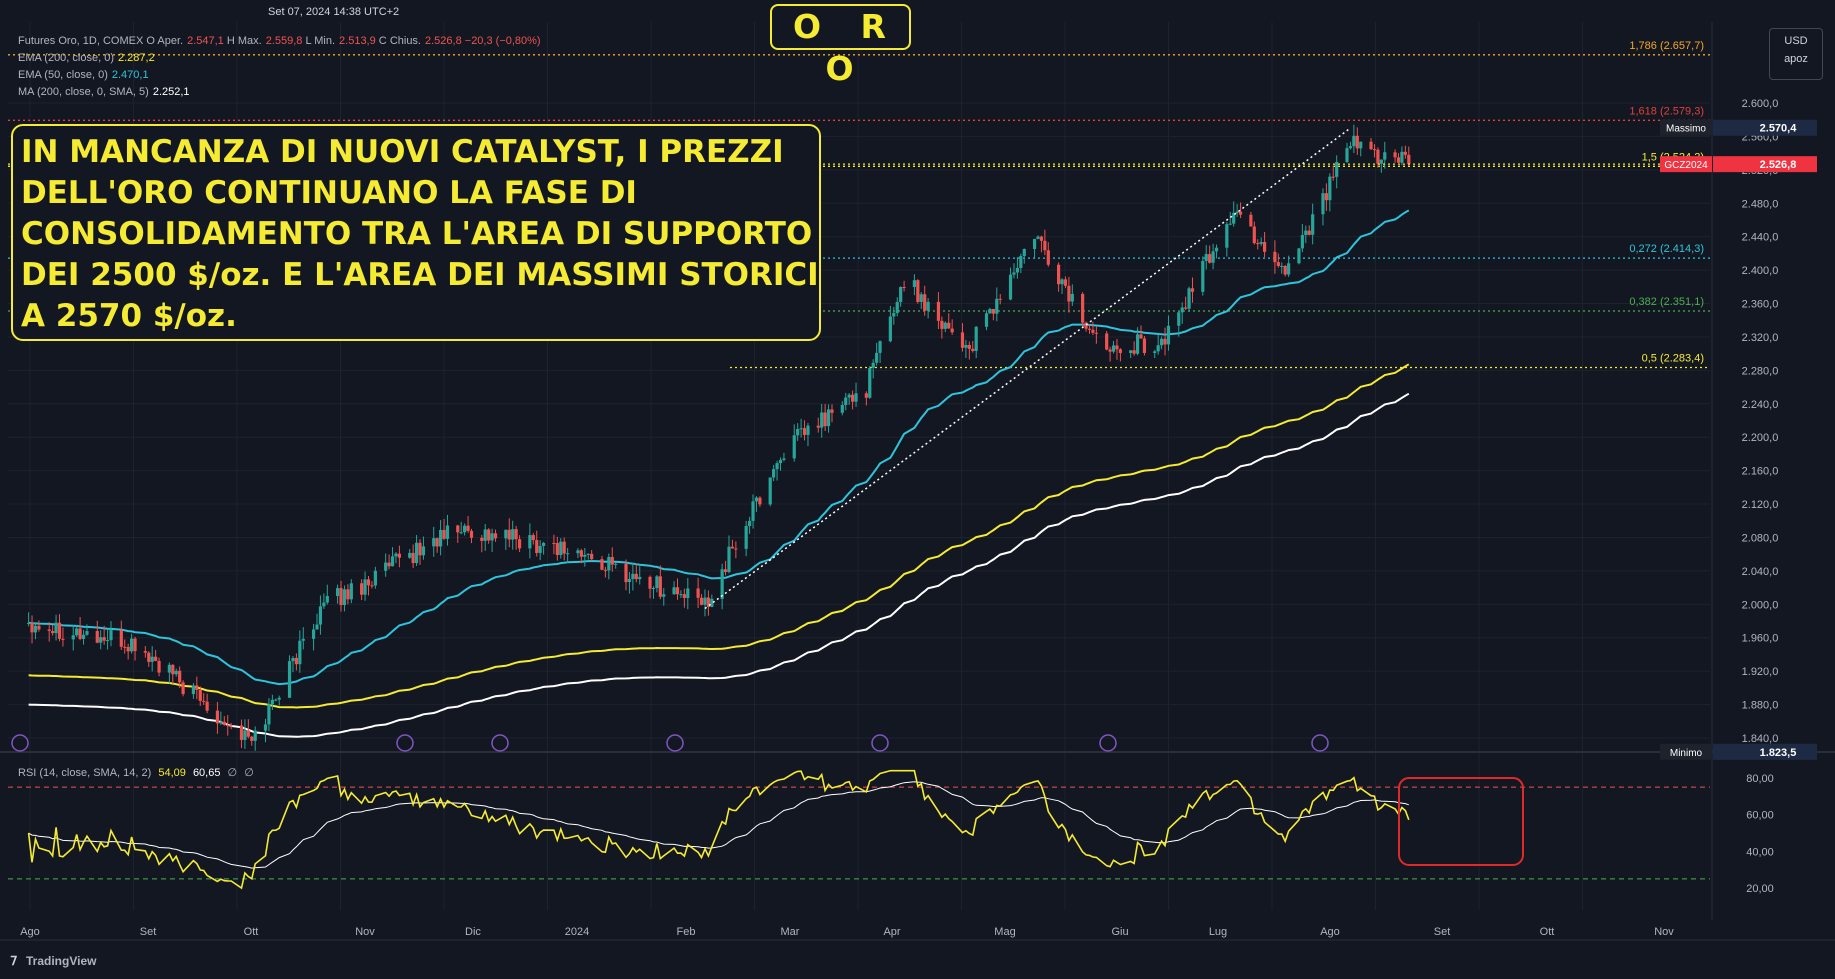  Describe the element at coordinates (1666, 46) in the screenshot. I see `fib-level-label: 1,786 (2.657,7)` at that location.